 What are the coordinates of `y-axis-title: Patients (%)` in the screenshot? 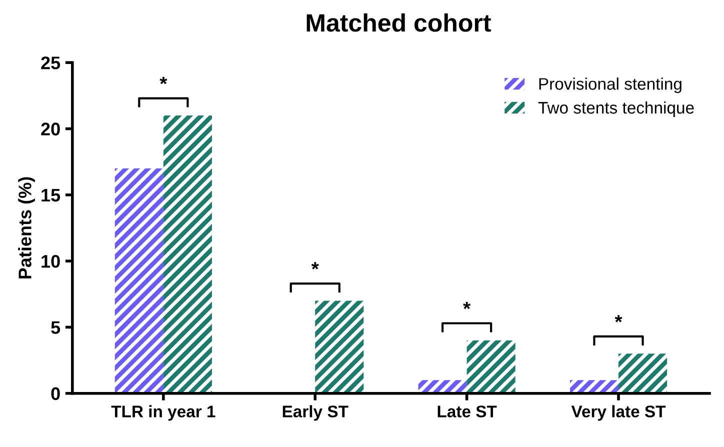 It's located at (26, 227).